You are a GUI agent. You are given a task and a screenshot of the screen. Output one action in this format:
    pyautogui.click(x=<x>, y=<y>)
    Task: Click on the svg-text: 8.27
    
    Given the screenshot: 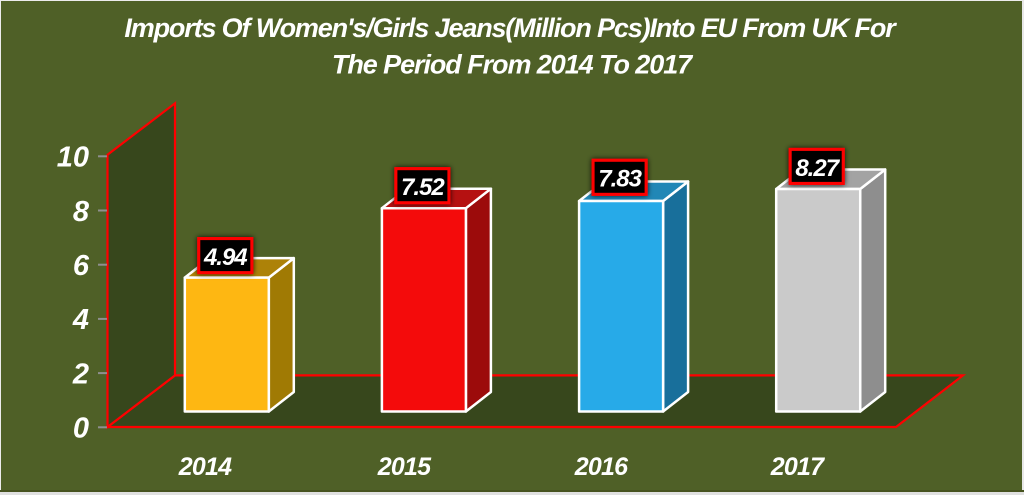 What is the action you would take?
    pyautogui.click(x=817, y=168)
    